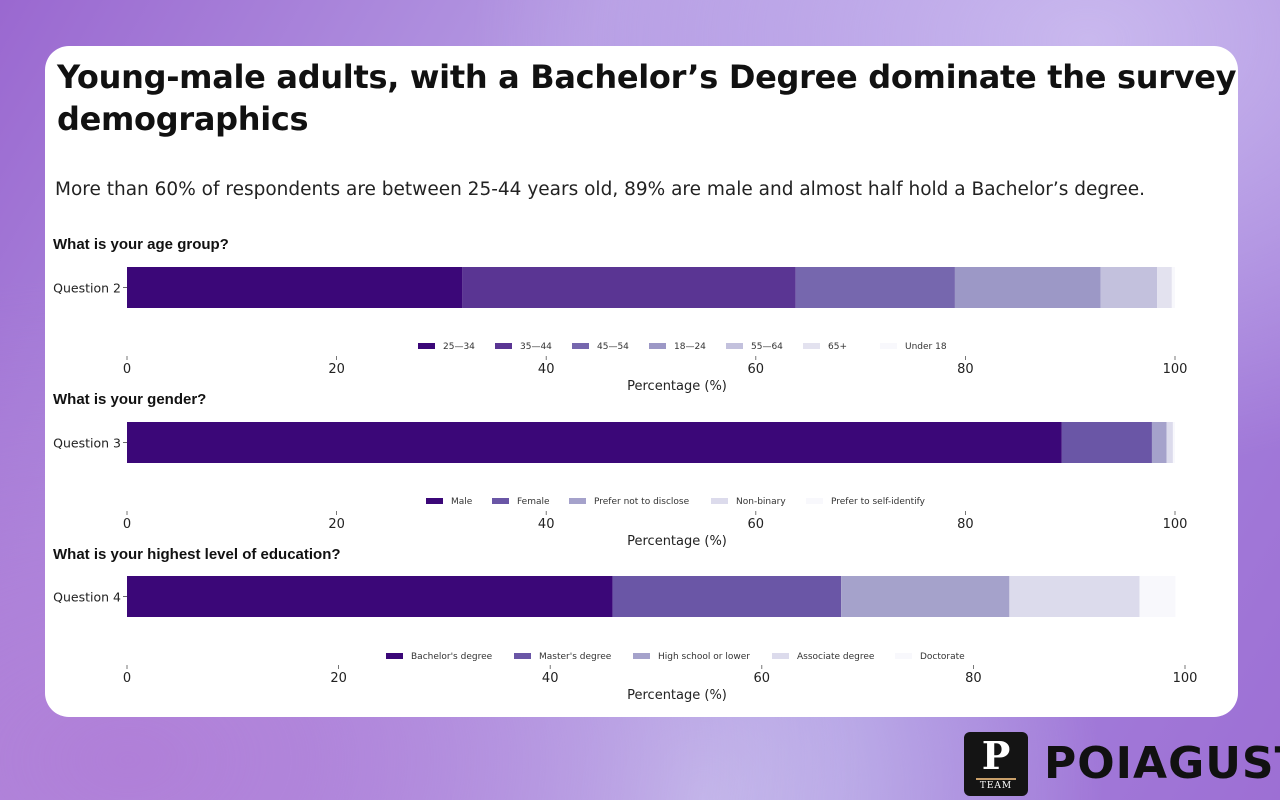 Image resolution: width=1280 pixels, height=800 pixels. I want to click on legend-label: Associate degree, so click(836, 657).